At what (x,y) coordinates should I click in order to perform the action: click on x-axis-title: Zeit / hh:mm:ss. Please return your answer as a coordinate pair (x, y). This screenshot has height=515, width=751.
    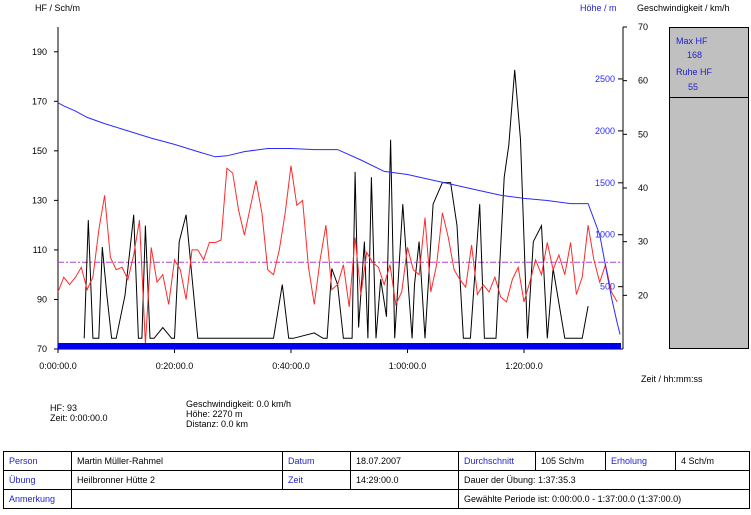
    Looking at the image, I should click on (672, 379).